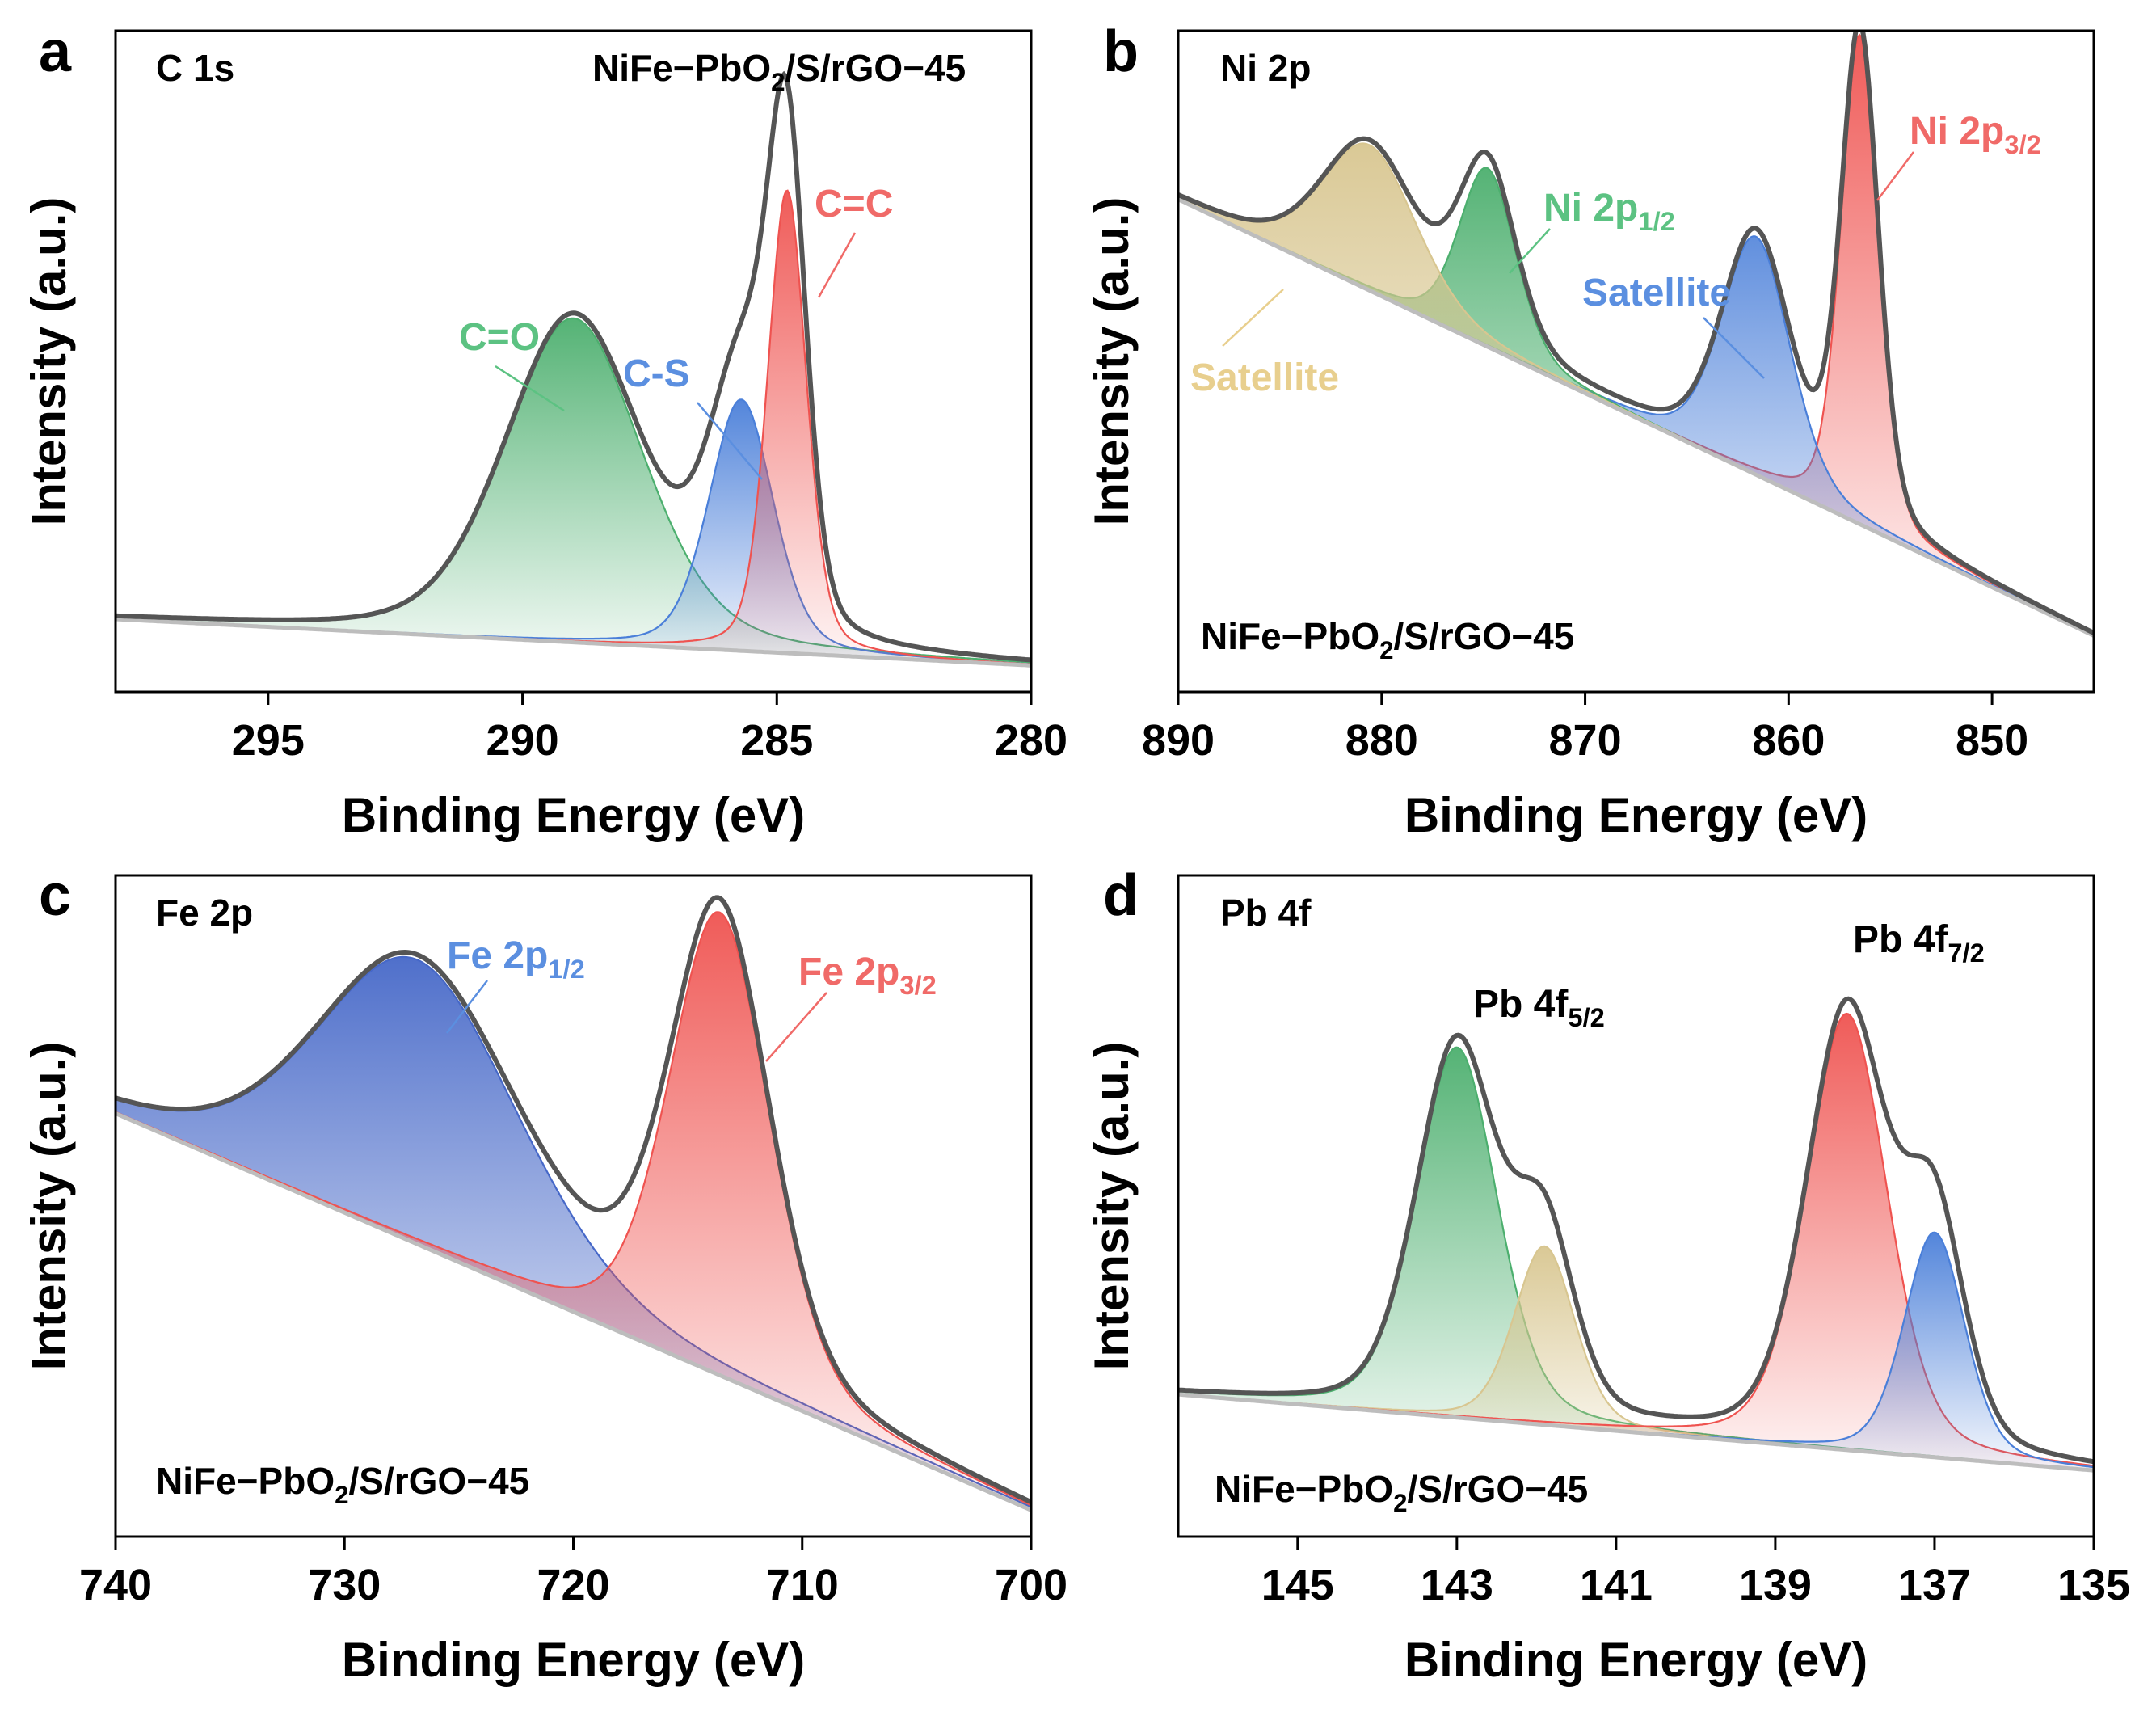 The width and height of the screenshot is (2156, 1712). What do you see at coordinates (1775, 1585) in the screenshot?
I see `x-tick-label-d-3: 139` at bounding box center [1775, 1585].